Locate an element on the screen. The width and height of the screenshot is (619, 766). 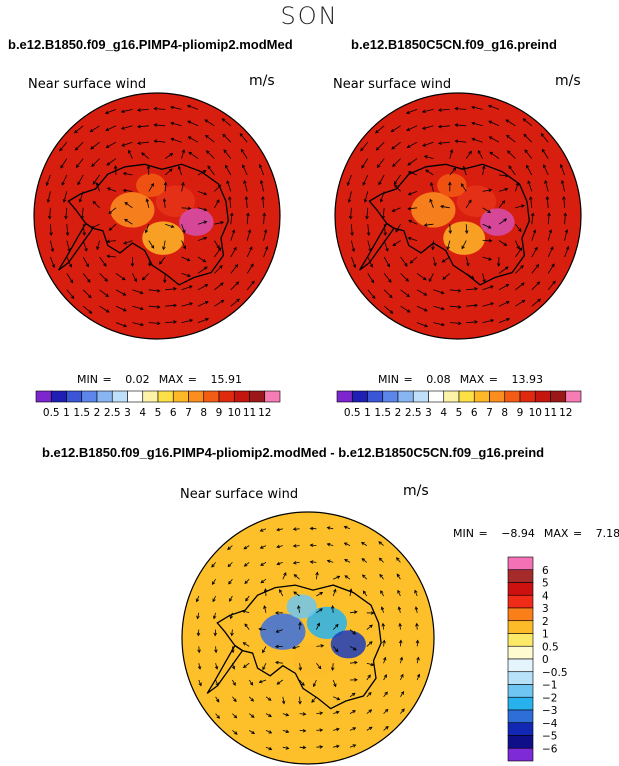
field-patch is located at coordinates (175, 201).